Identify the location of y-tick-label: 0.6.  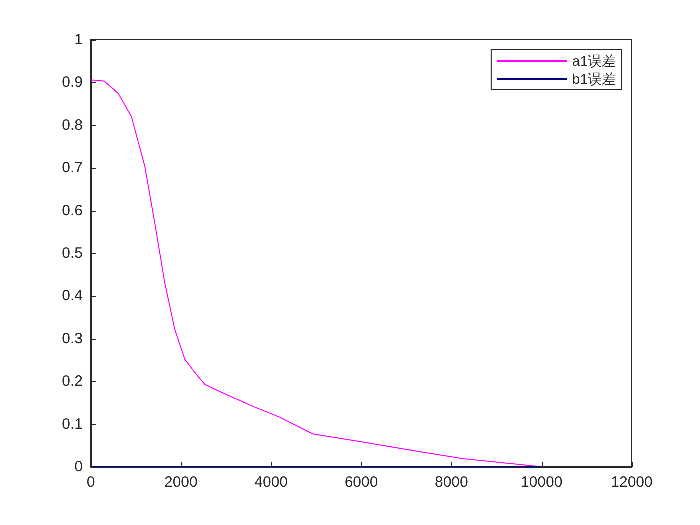
(72, 211).